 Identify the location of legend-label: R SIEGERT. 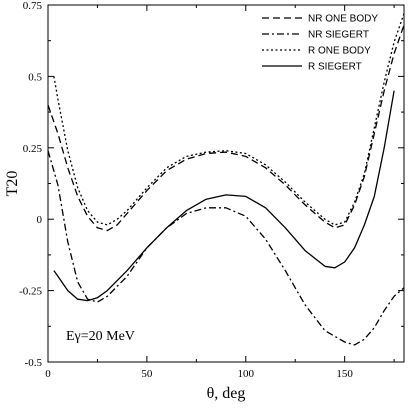
(335, 67).